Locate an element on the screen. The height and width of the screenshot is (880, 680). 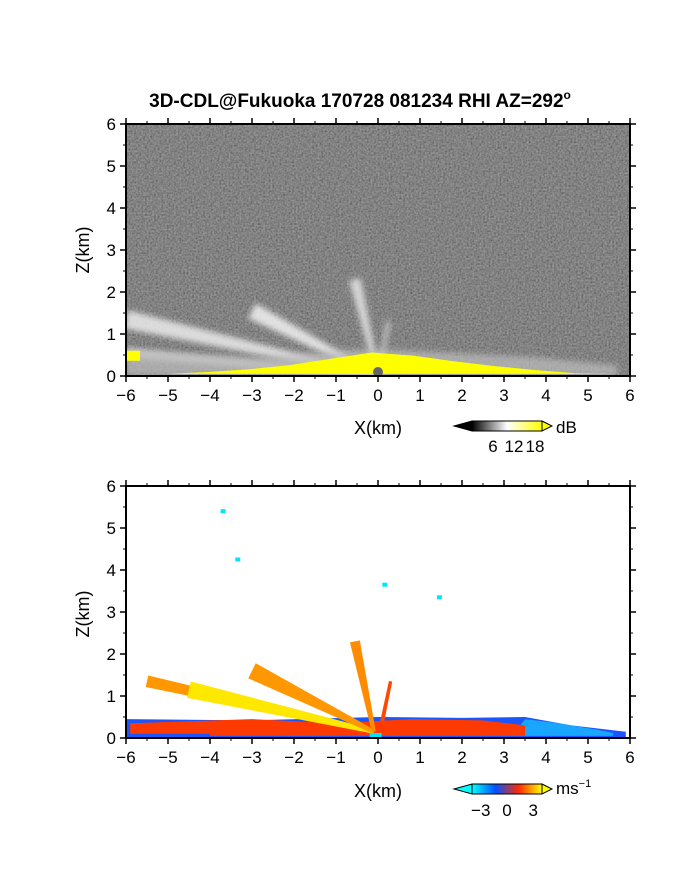
velocity-red-layer is located at coordinates (327, 727).